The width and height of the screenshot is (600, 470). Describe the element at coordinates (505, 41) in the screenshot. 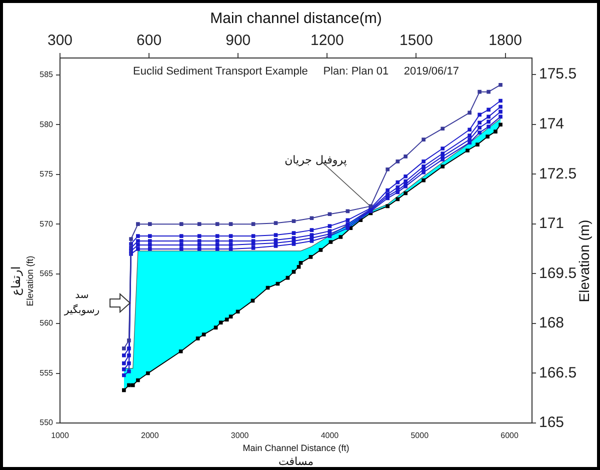

I see `x2-tick-label: 1800` at that location.